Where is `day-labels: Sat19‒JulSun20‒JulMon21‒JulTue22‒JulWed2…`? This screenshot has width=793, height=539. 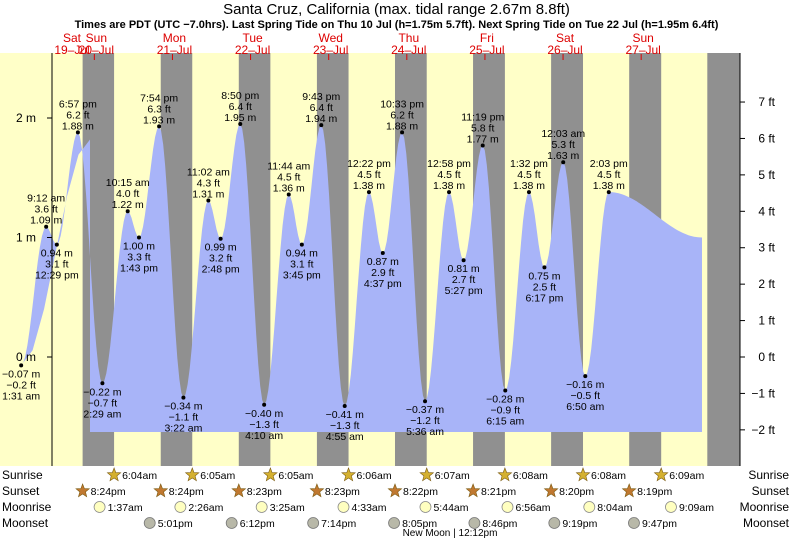
day-labels: Sat19‒JulSun20‒JulMon21‒JulTue22‒JulWed2… is located at coordinates (357, 45).